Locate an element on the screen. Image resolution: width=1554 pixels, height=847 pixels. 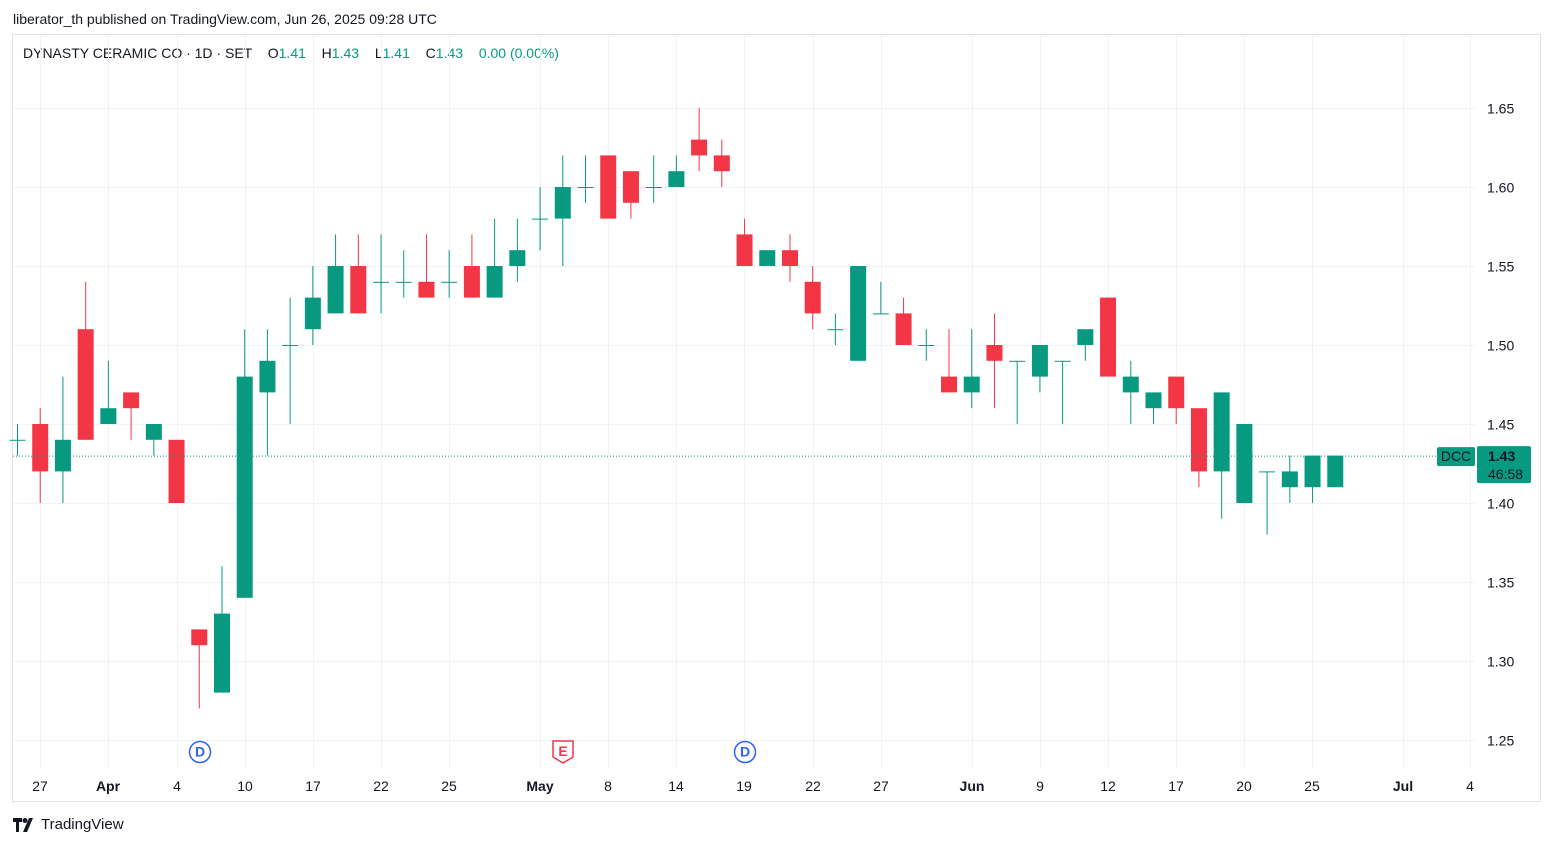
time-tick-label: 19 is located at coordinates (744, 786).